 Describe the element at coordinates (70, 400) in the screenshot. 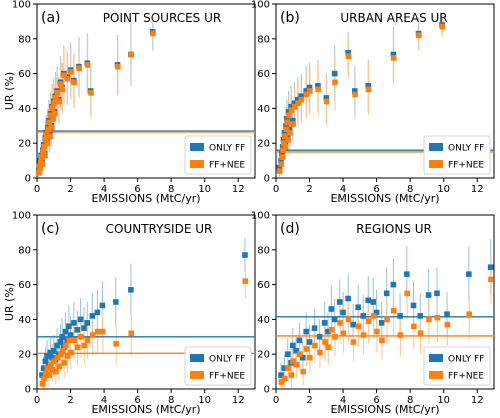

I see `x-tick-label: 2` at that location.